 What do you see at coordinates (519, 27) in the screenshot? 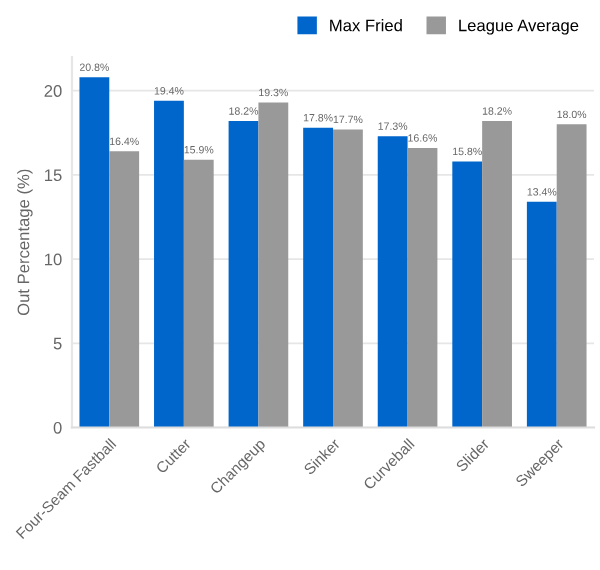
I see `legend-label: League Average` at bounding box center [519, 27].